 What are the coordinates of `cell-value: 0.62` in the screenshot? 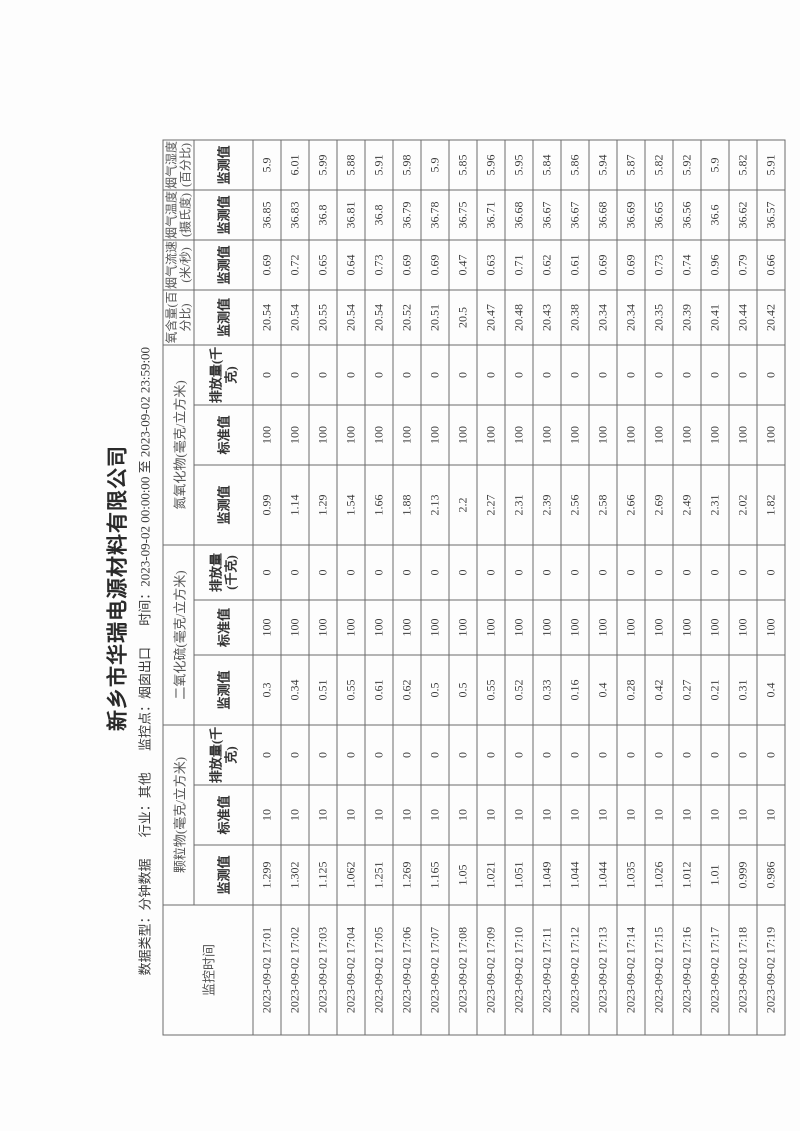 It's located at (407, 690).